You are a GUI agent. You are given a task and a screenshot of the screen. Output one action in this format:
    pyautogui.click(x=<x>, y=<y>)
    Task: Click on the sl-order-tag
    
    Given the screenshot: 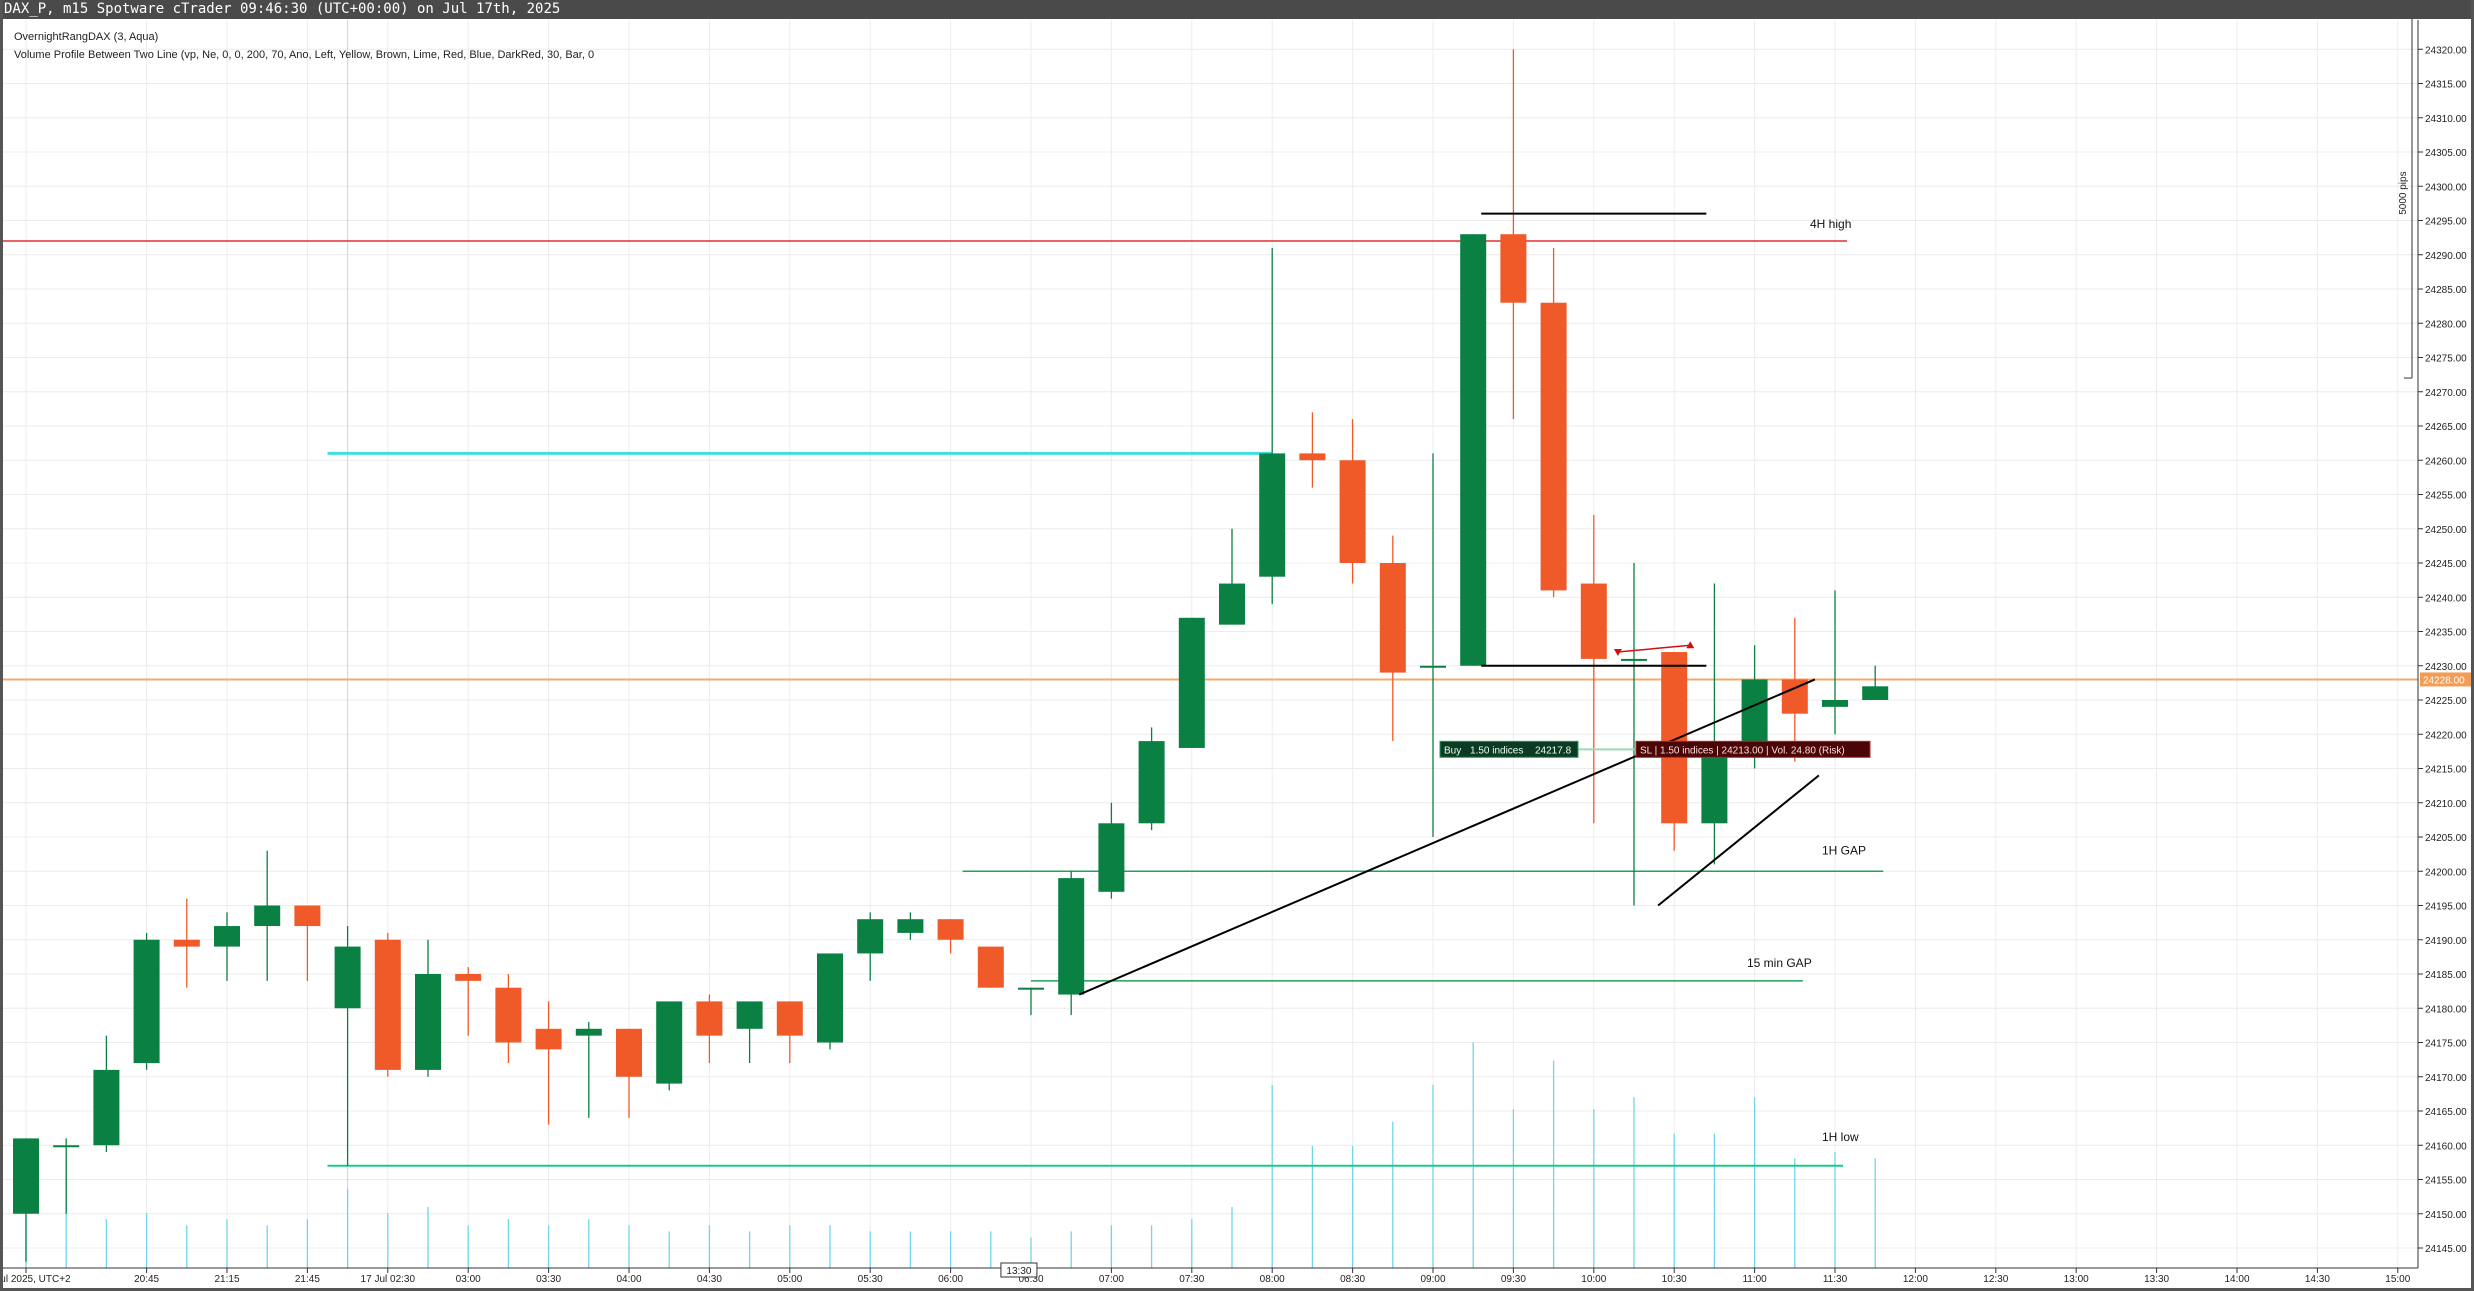 What is the action you would take?
    pyautogui.click(x=1753, y=749)
    